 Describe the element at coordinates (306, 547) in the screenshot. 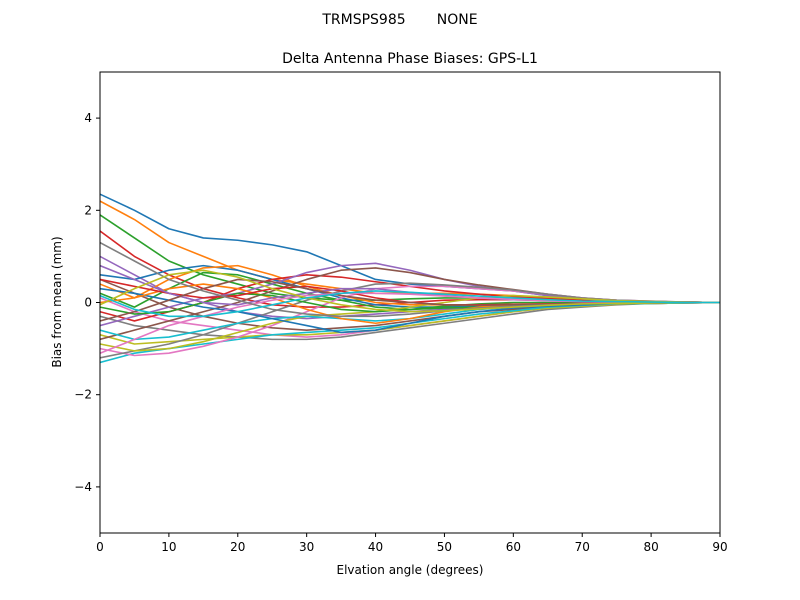

I see `x-tick-label: 30` at that location.